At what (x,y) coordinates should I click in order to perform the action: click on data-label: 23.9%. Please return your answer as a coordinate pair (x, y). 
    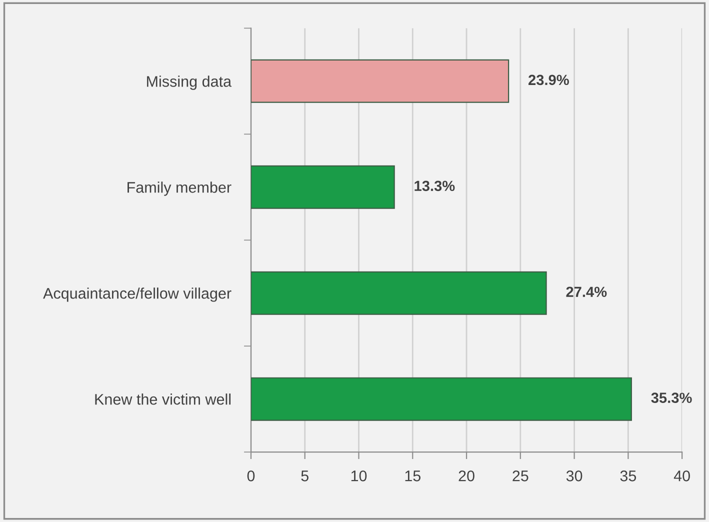
    Looking at the image, I should click on (548, 80).